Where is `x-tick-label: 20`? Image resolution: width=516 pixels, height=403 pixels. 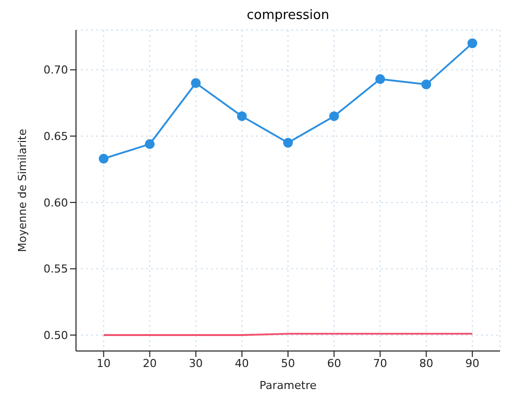
x-tick-label: 20 is located at coordinates (149, 363).